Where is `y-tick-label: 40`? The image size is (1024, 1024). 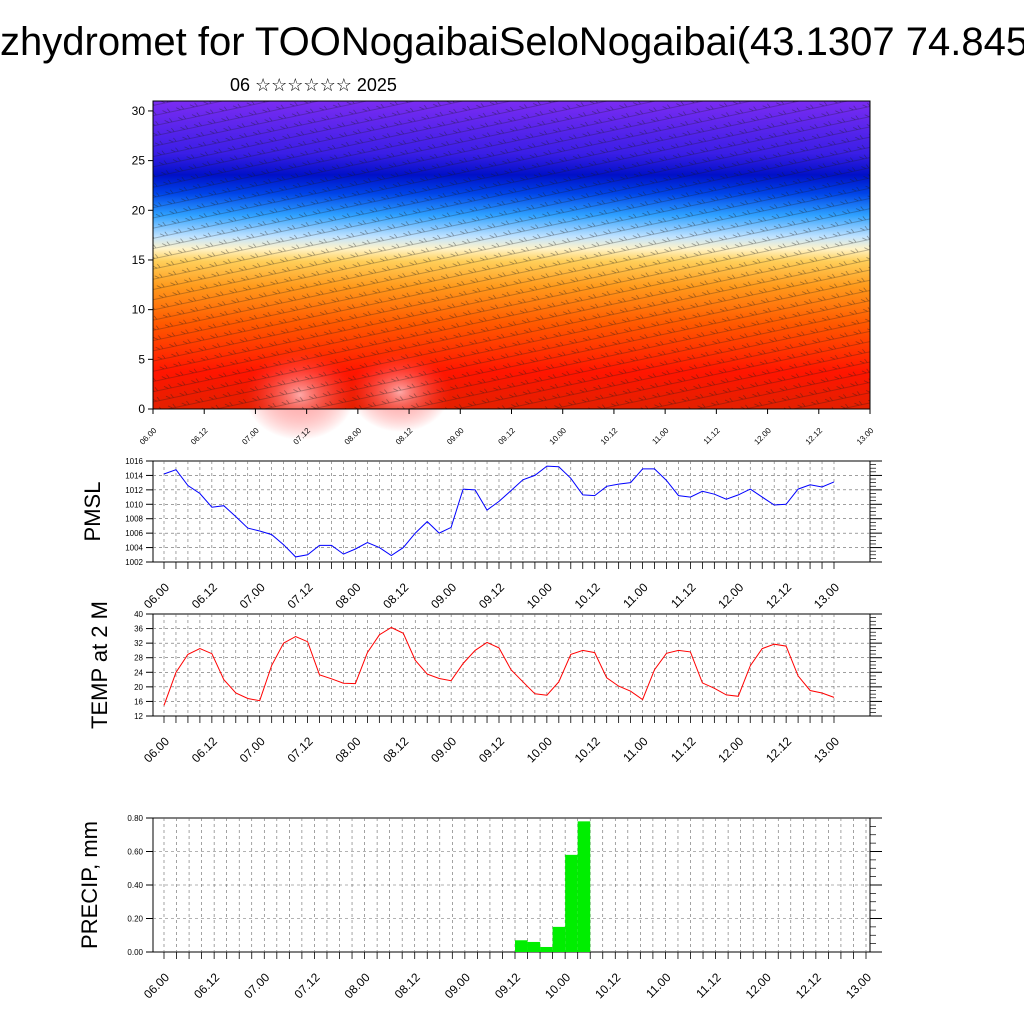 y-tick-label: 40 is located at coordinates (138, 614).